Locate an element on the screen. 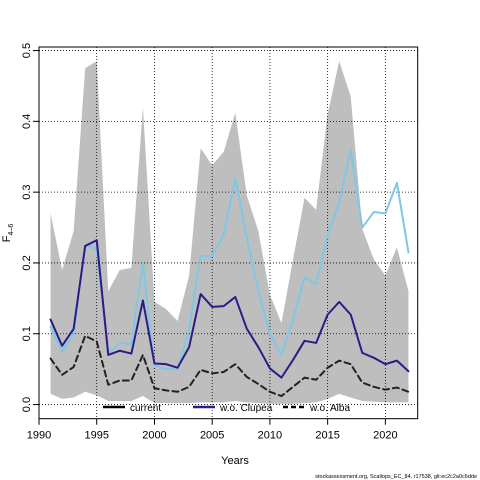 This screenshot has width=480, height=480. y-tick-label: 0.4 is located at coordinates (27, 121).